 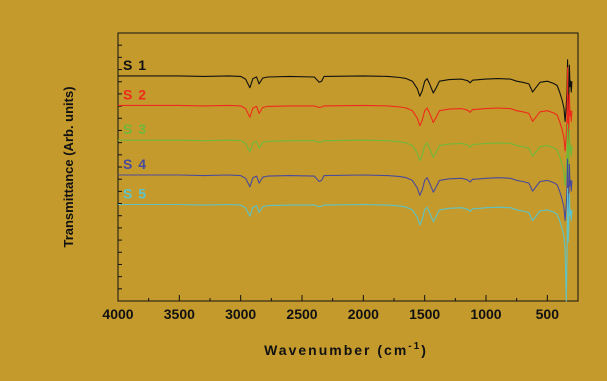 What do you see at coordinates (336, 350) in the screenshot?
I see `x-axis-label-main: Wavenumber (cm` at bounding box center [336, 350].